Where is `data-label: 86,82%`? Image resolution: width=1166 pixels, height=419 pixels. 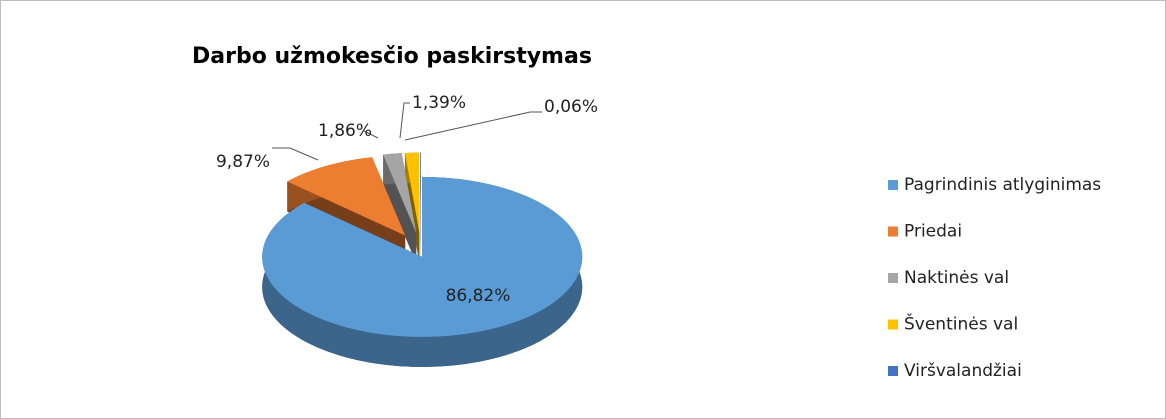 data-label: 86,82% is located at coordinates (478, 296).